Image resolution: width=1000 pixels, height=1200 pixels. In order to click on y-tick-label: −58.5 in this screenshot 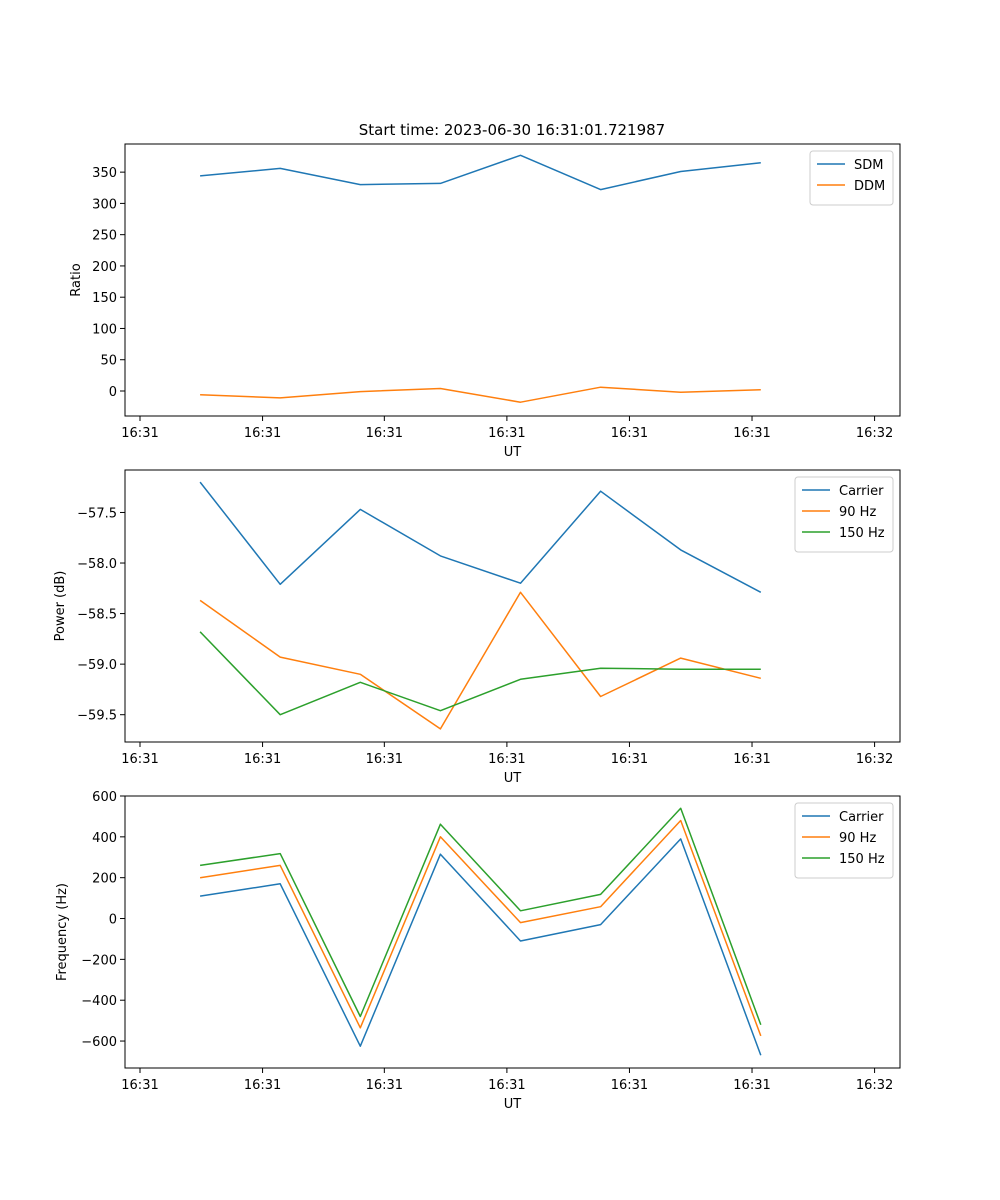, I will do `click(97, 615)`.